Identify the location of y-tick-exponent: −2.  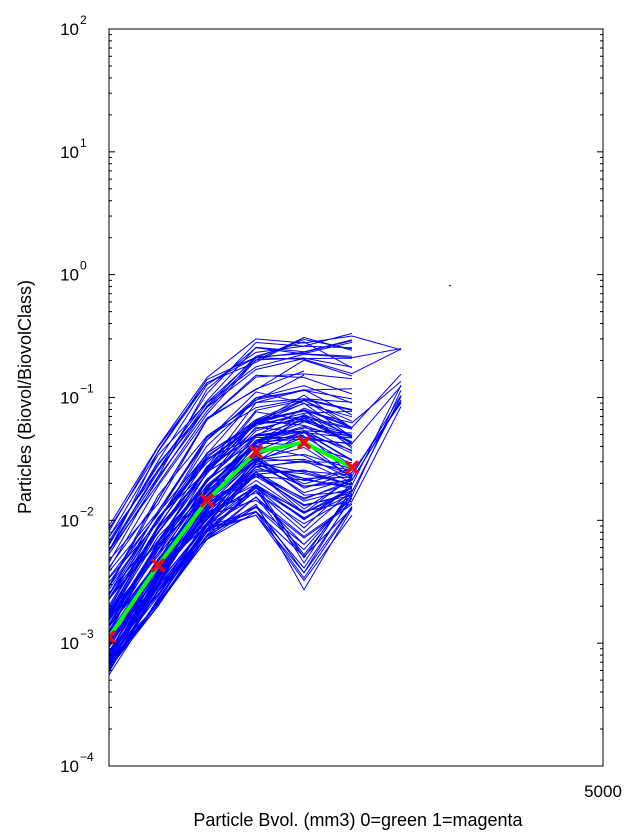
(87, 511).